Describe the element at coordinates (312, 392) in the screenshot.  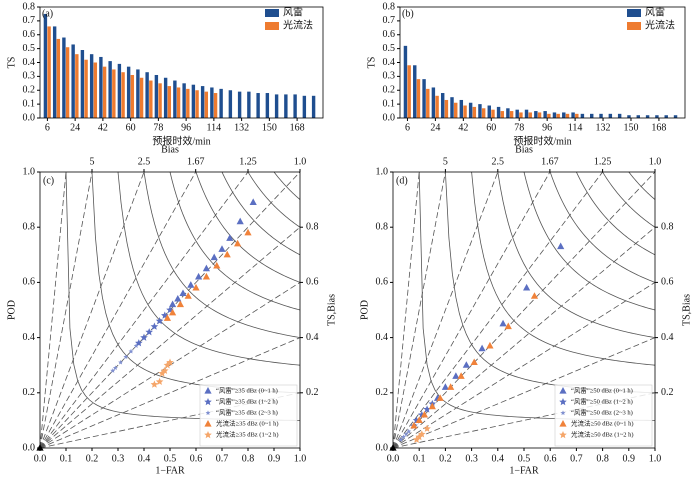
I see `y2-tick-label: 0.2` at that location.